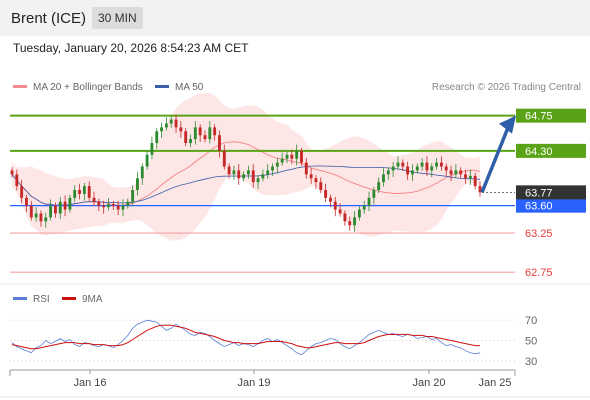 The height and width of the screenshot is (400, 590). I want to click on ma50-line, so click(246, 185).